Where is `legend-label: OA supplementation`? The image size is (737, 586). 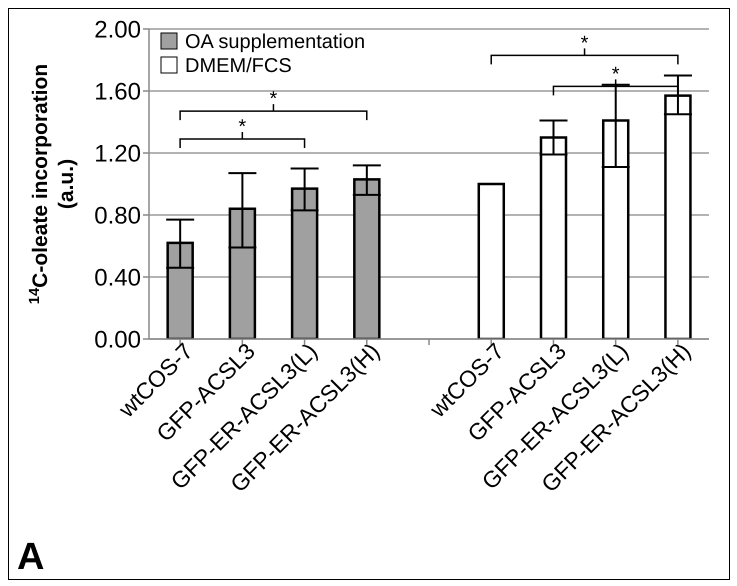 legend-label: OA supplementation is located at coordinates (275, 42).